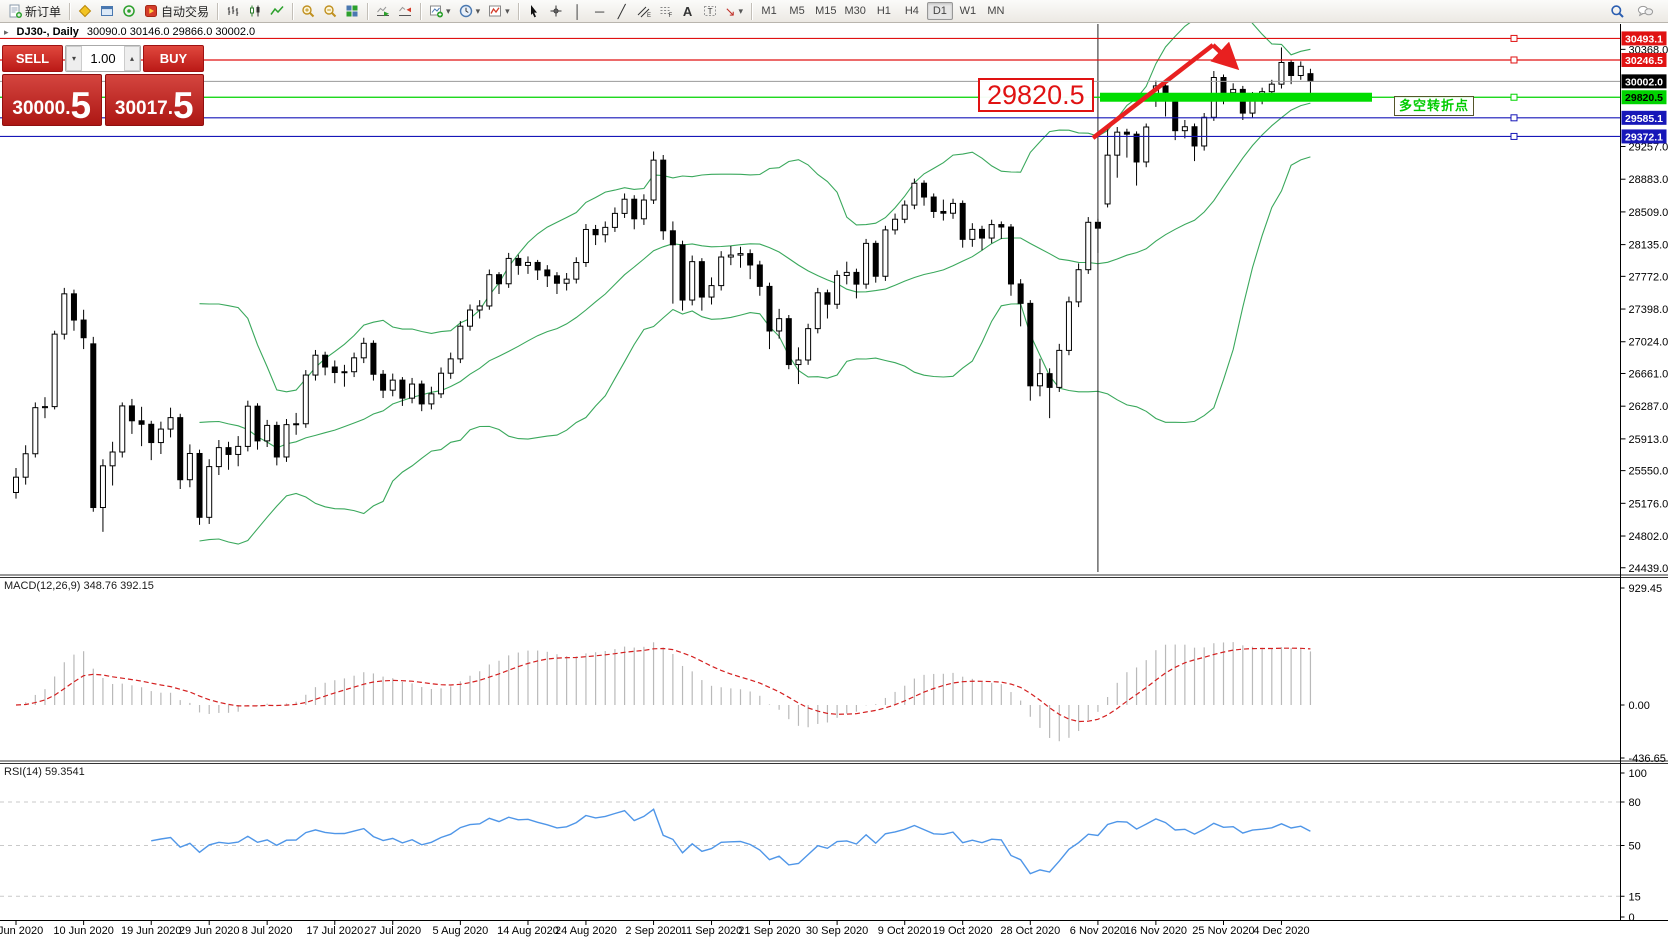 The height and width of the screenshot is (940, 1668). What do you see at coordinates (277, 11) in the screenshot?
I see `line-chart-button` at bounding box center [277, 11].